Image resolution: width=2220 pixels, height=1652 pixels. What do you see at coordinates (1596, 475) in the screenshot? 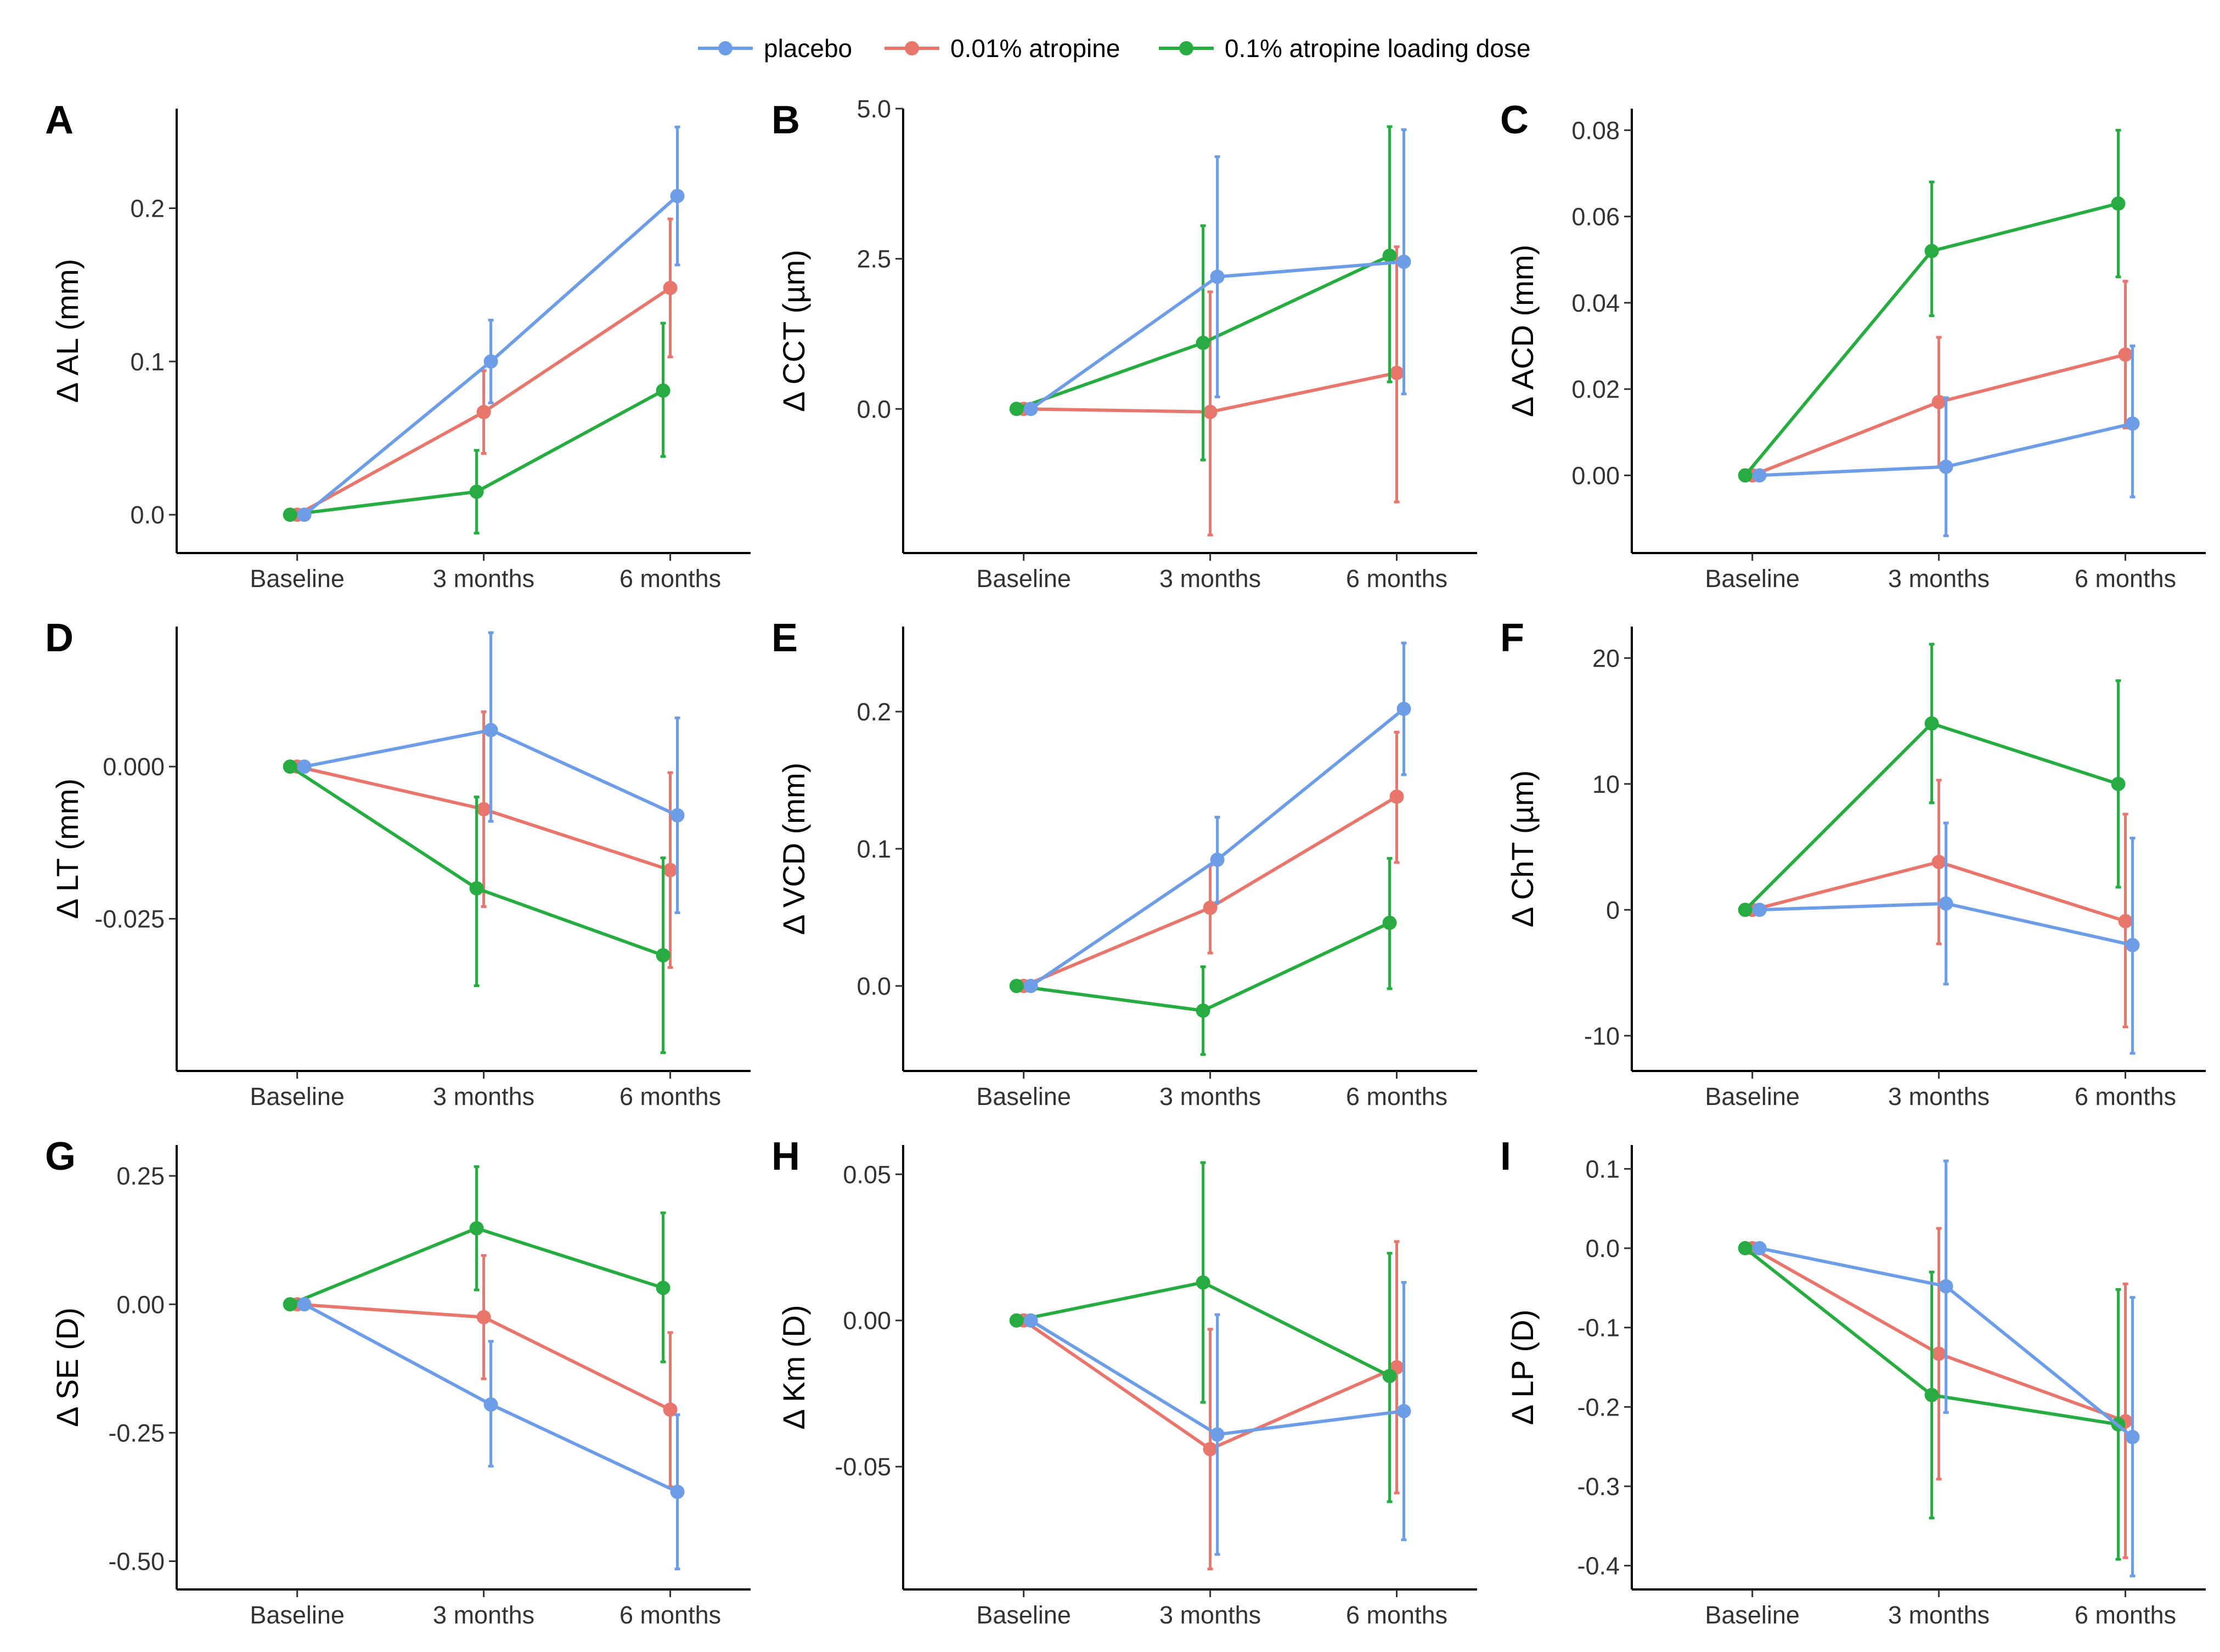
I see `y-tick-label: 0.00` at bounding box center [1596, 475].